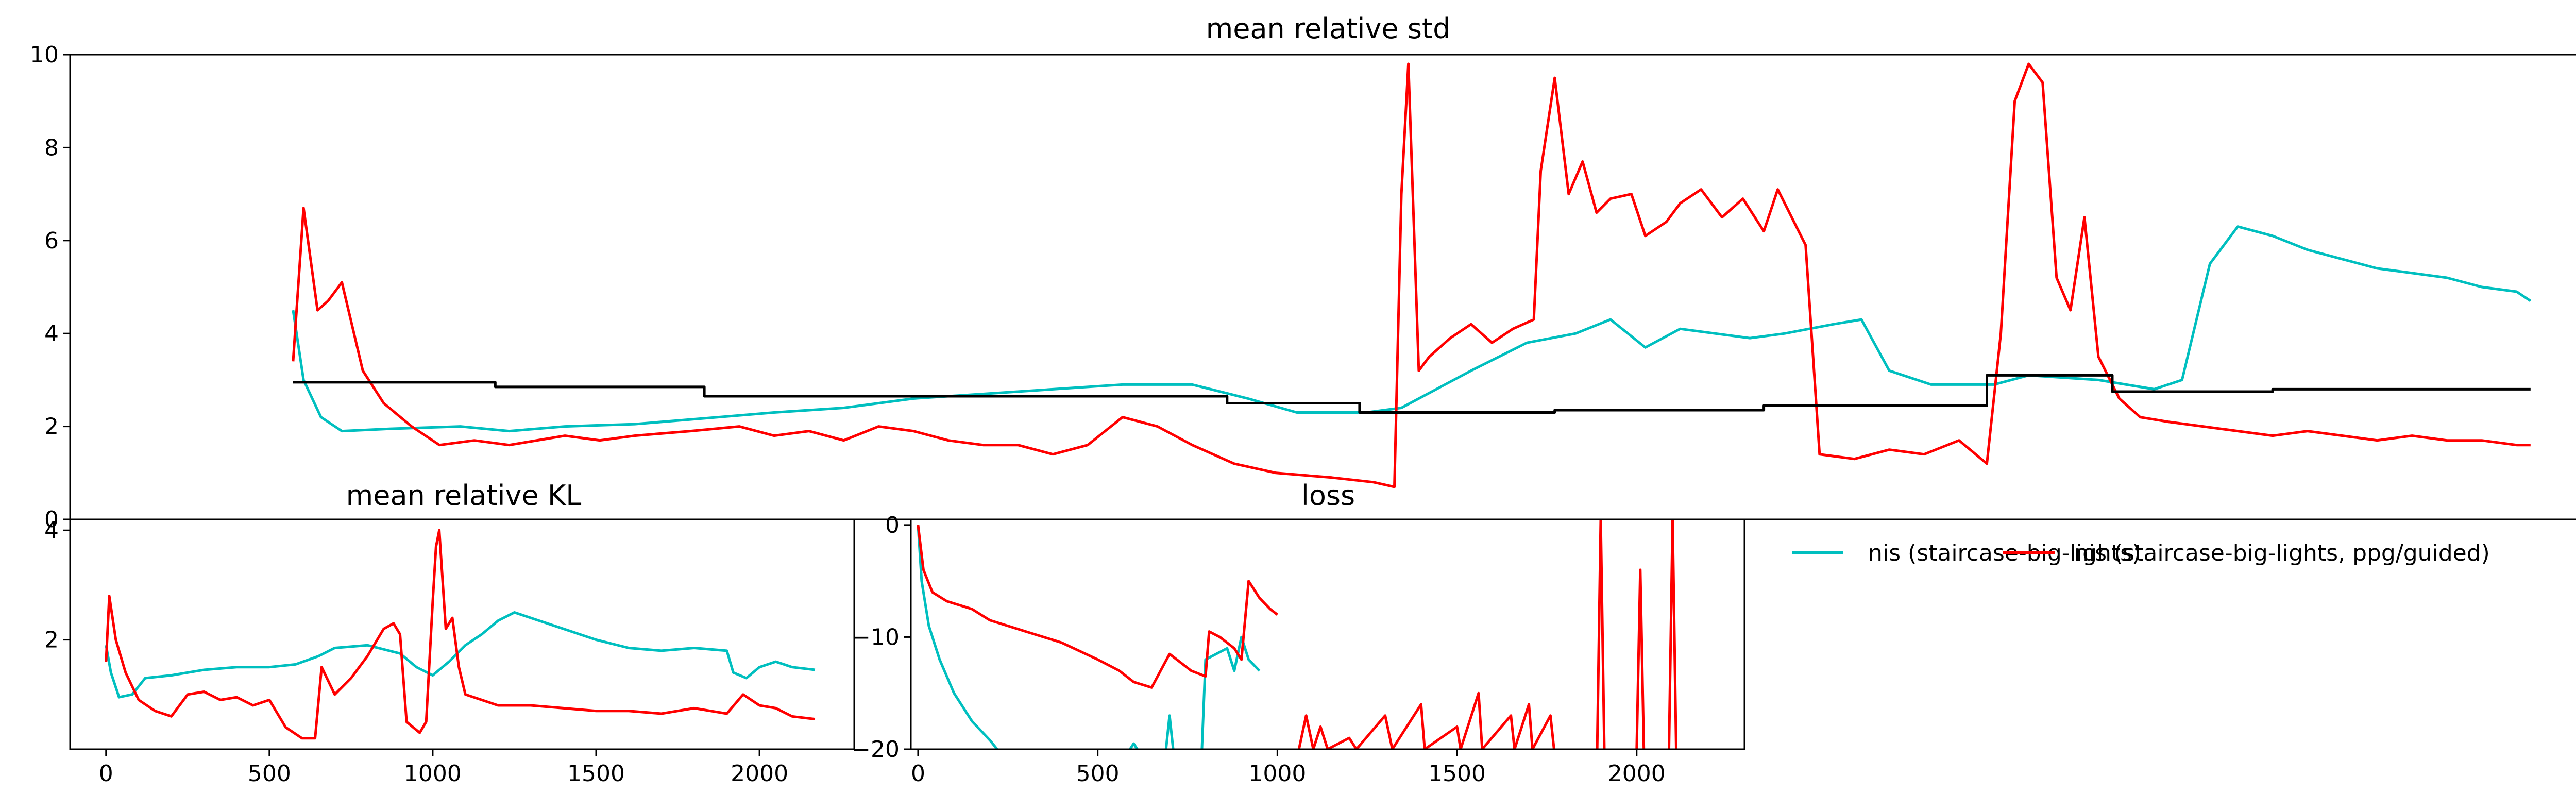 Image resolution: width=2576 pixels, height=810 pixels. What do you see at coordinates (433, 774) in the screenshot?
I see `kl-xtick-label: 1000` at bounding box center [433, 774].